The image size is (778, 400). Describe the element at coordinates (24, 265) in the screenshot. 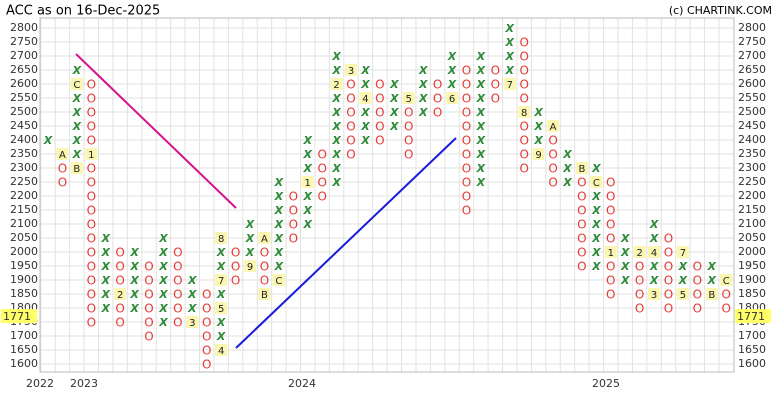

I see `y-tick-label-left: 1950` at that location.